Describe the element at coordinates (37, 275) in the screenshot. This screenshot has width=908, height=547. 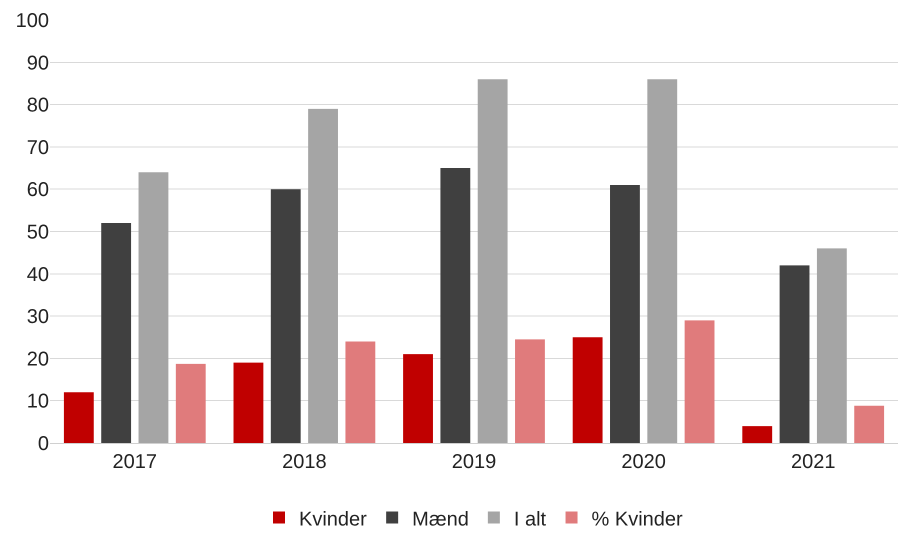
I see `y-tick-label: 40` at that location.